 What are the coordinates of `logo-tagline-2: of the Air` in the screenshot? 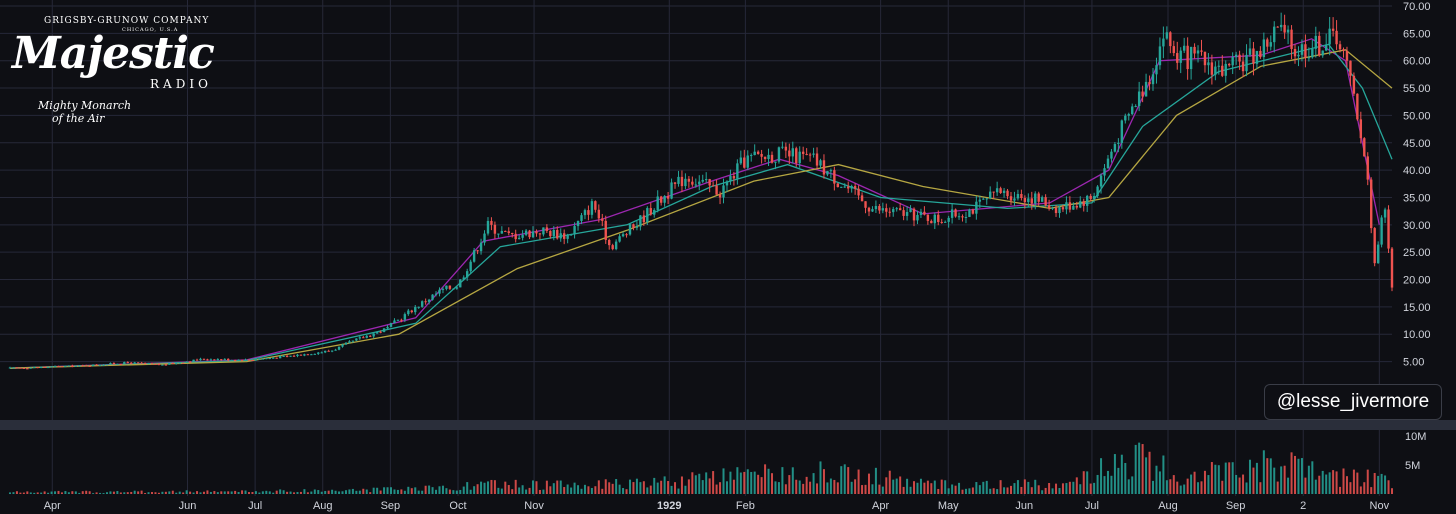 It's located at (78, 118).